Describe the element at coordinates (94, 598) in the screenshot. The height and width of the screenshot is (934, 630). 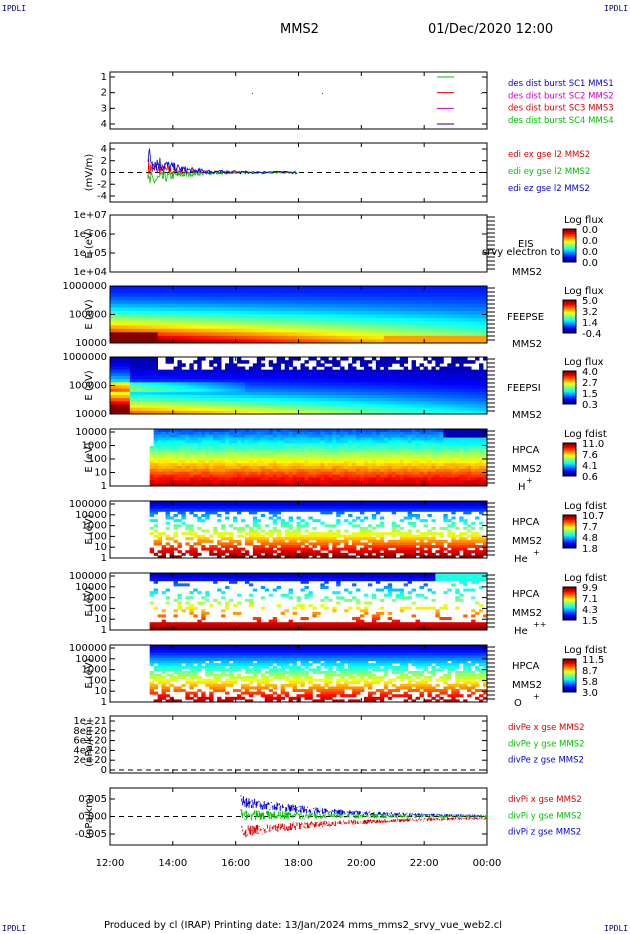
I see `hpca-hepp-ytick-label: 1000` at that location.